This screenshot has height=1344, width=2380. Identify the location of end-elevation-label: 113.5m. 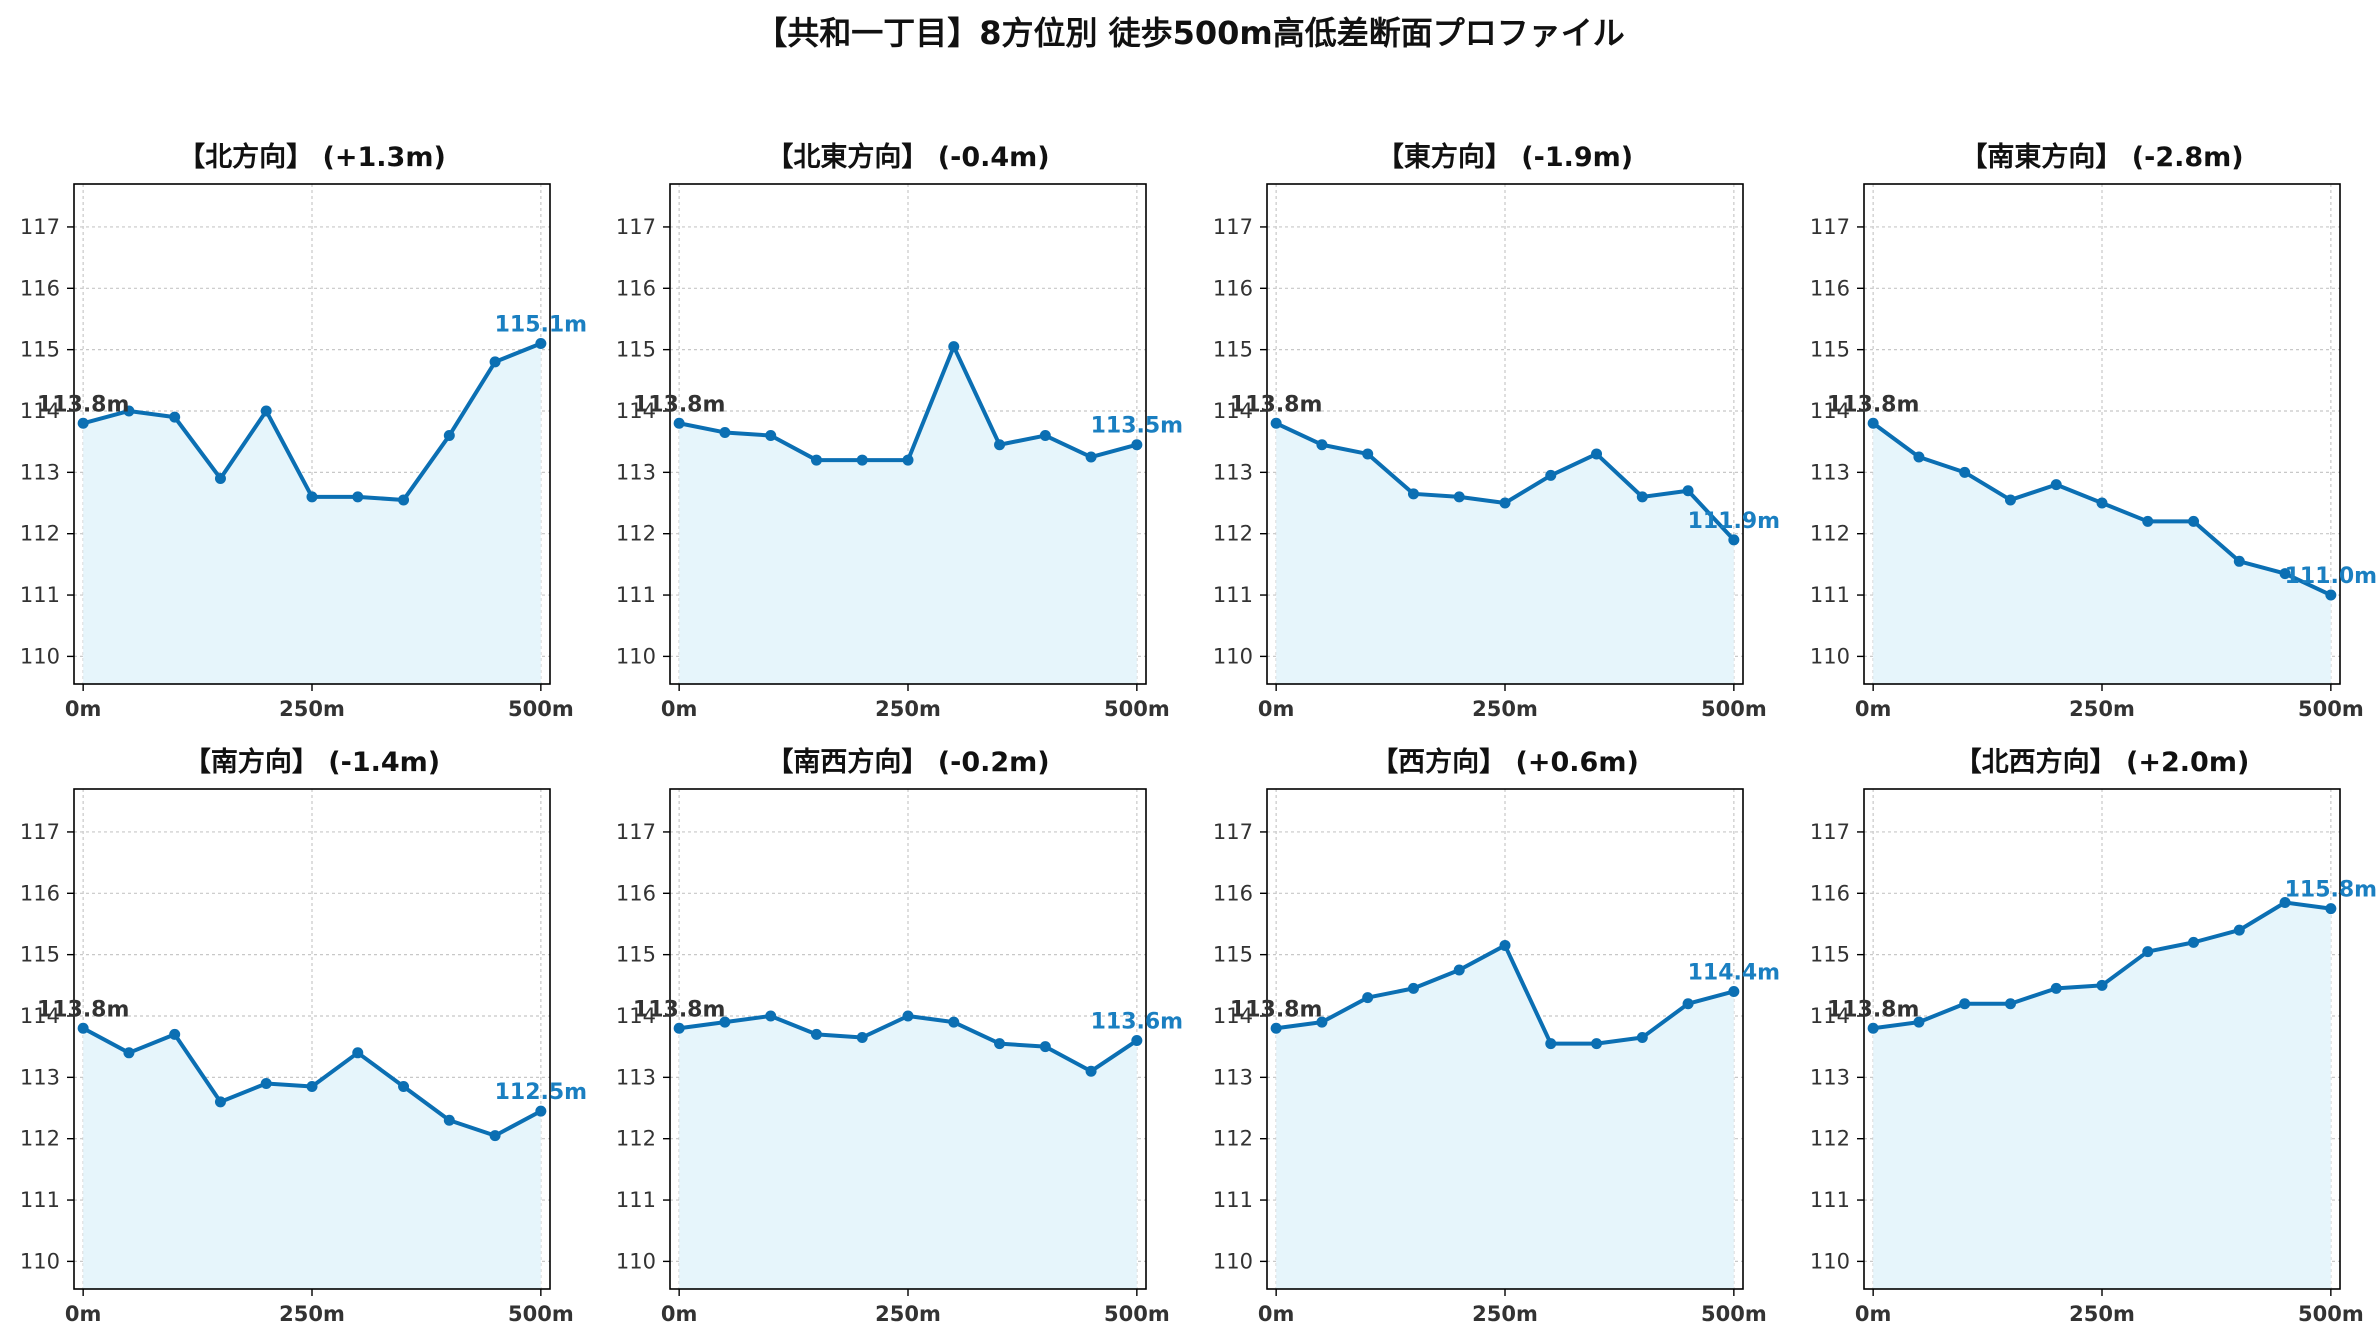
(1137, 426).